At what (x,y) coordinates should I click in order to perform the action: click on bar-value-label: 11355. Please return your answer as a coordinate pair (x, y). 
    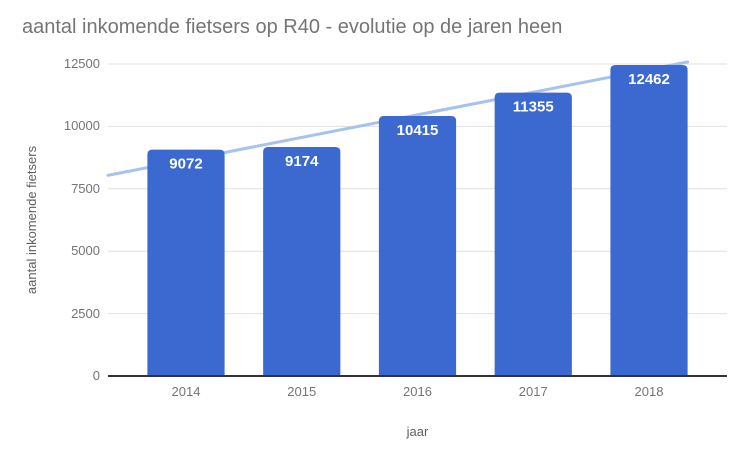
    Looking at the image, I should click on (533, 107).